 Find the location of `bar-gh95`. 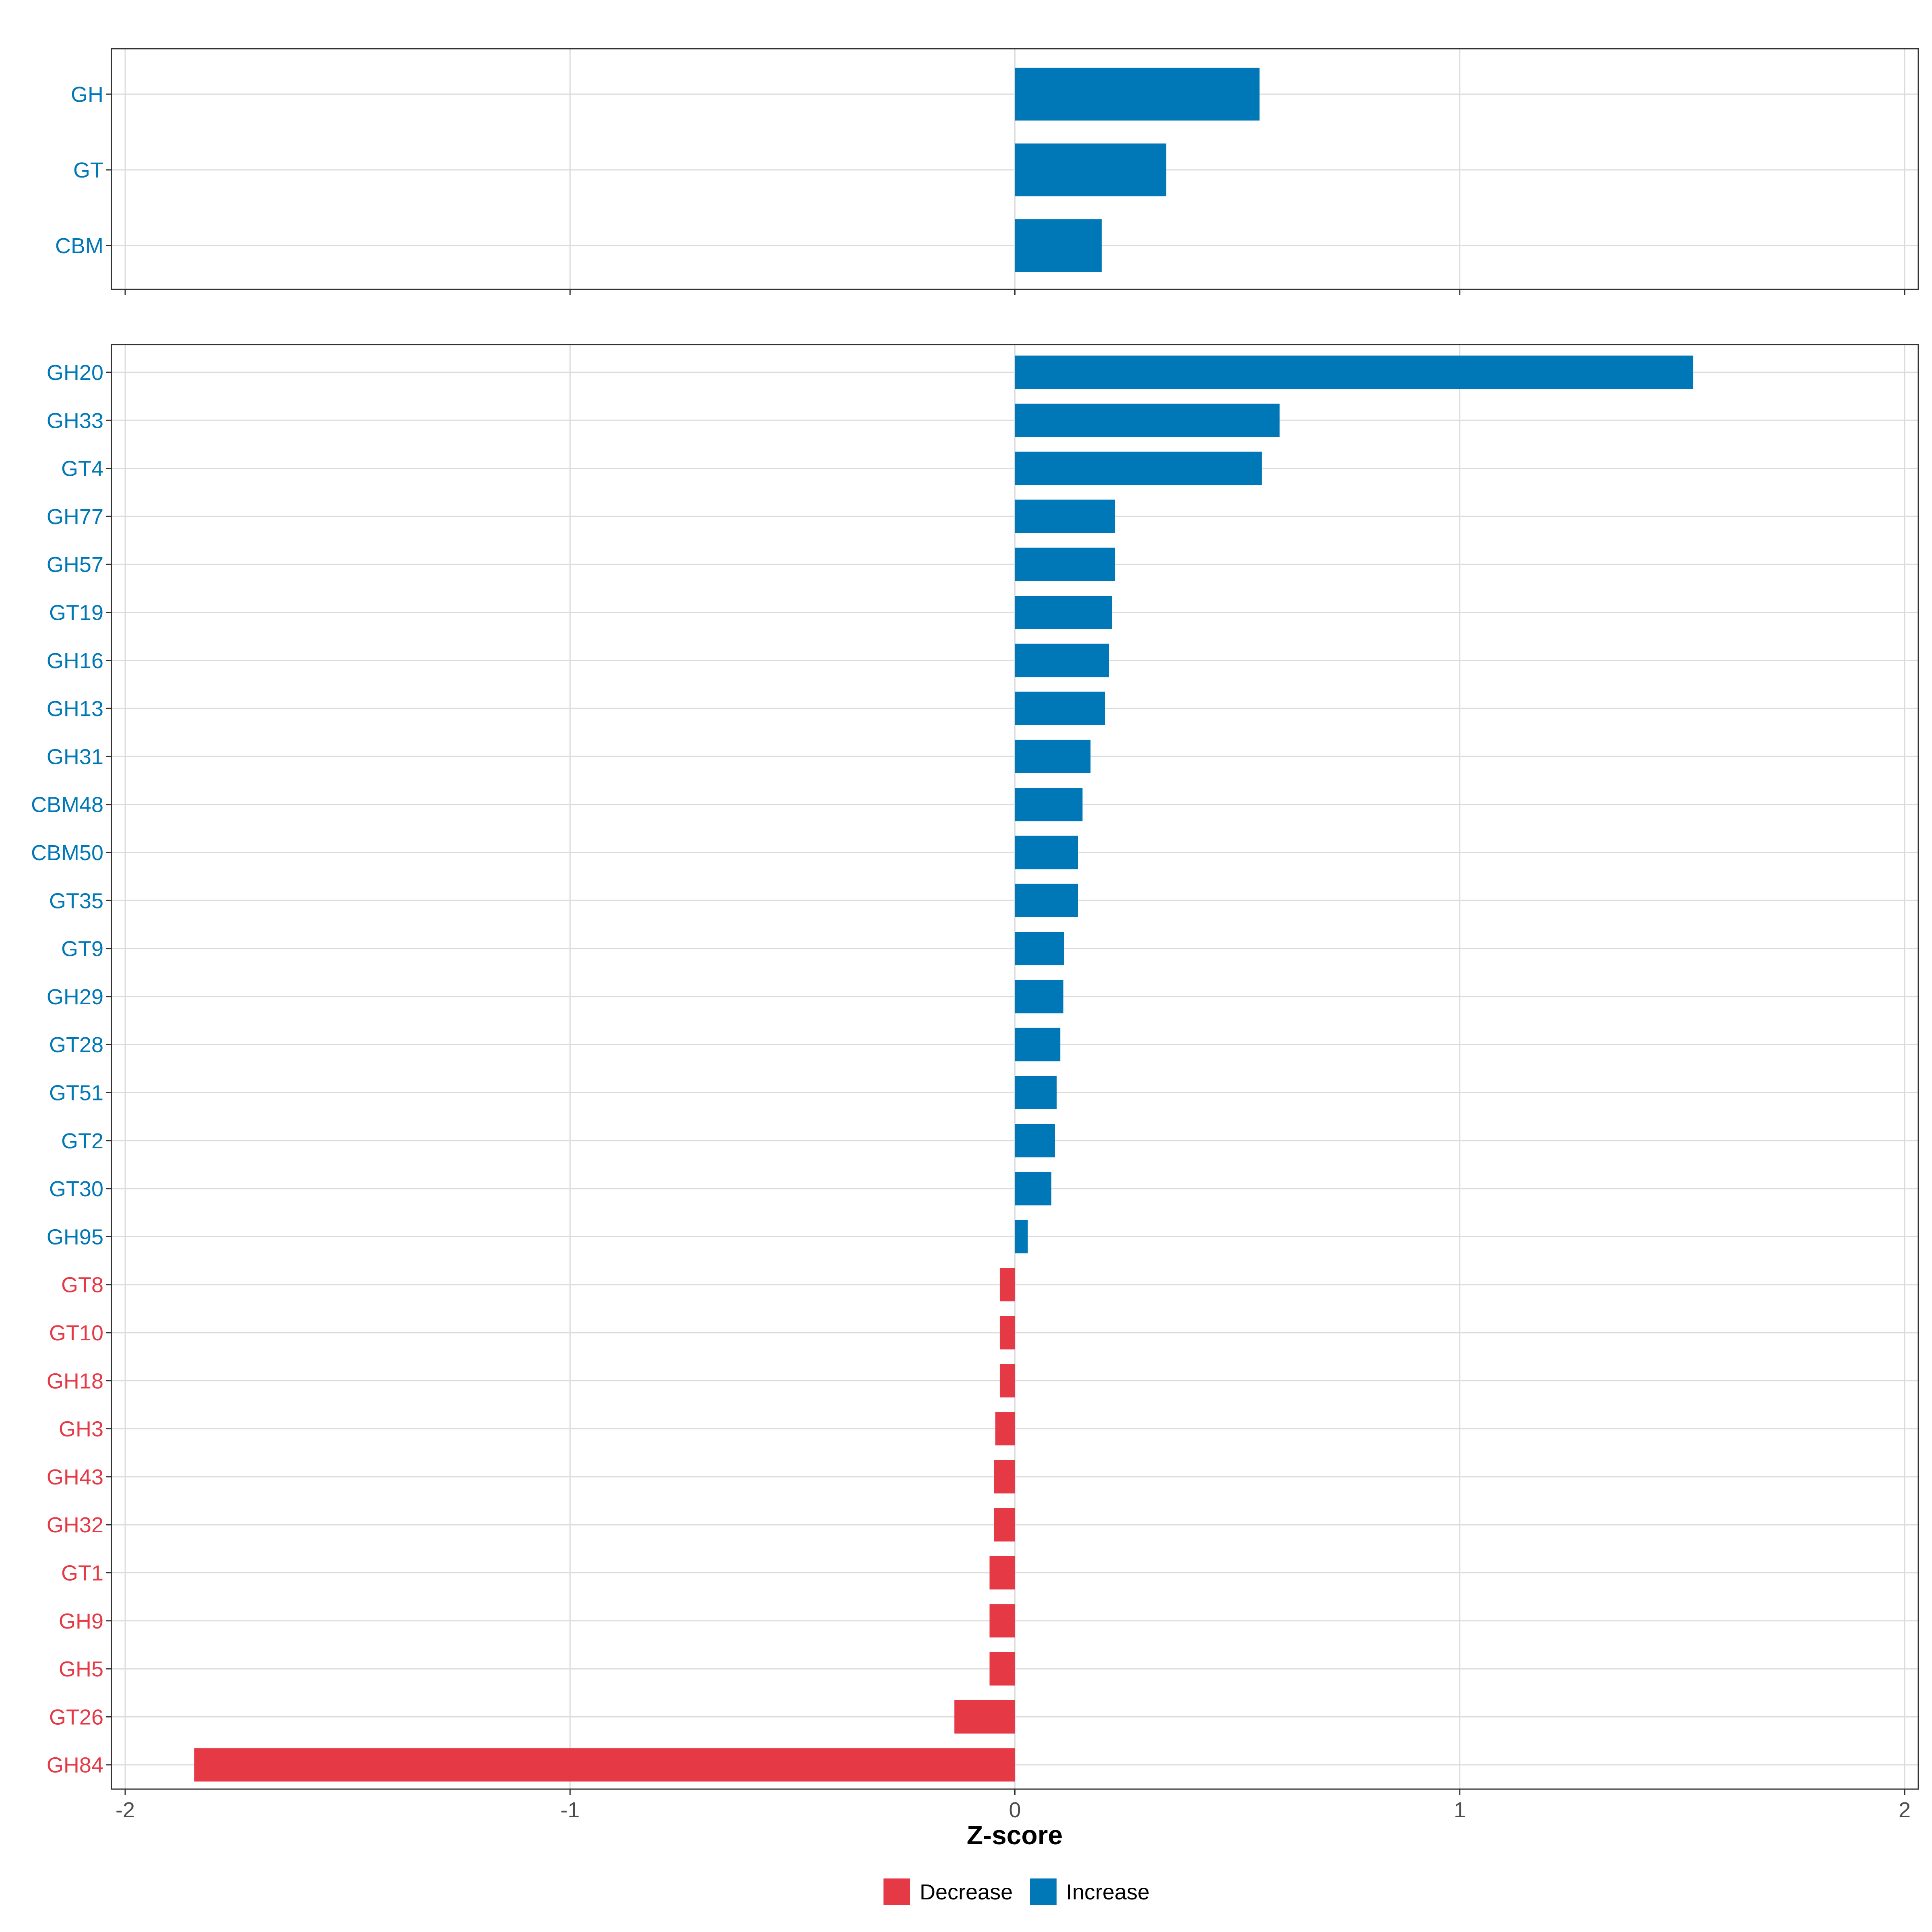

bar-gh95 is located at coordinates (1021, 1236).